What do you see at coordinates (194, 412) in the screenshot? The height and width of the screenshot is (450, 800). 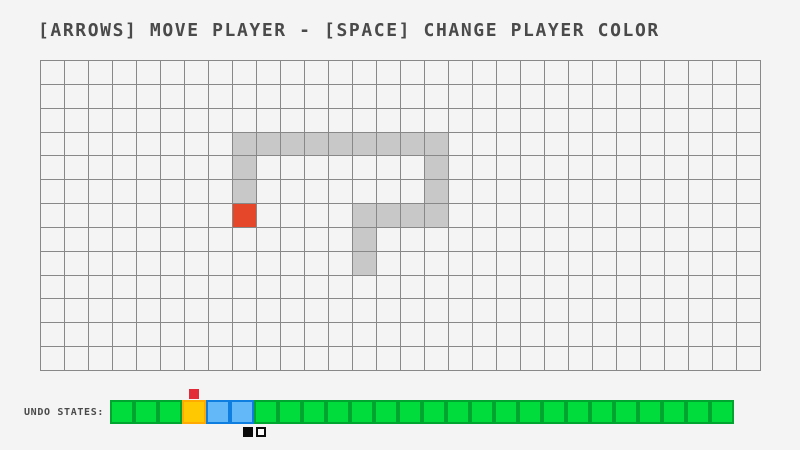 I see `undo-state-3-orange` at bounding box center [194, 412].